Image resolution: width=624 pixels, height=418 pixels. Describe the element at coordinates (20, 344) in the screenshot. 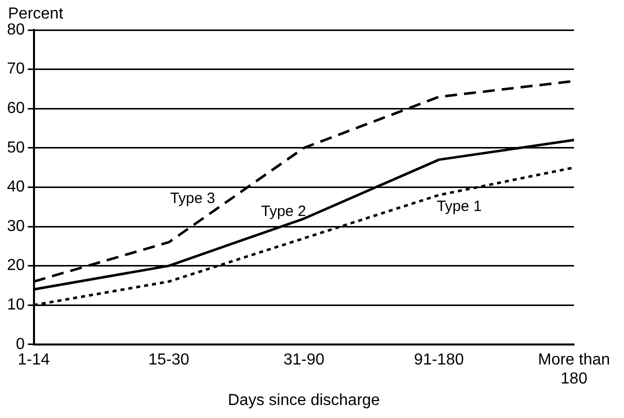

I see `y-tick-label: 0` at that location.